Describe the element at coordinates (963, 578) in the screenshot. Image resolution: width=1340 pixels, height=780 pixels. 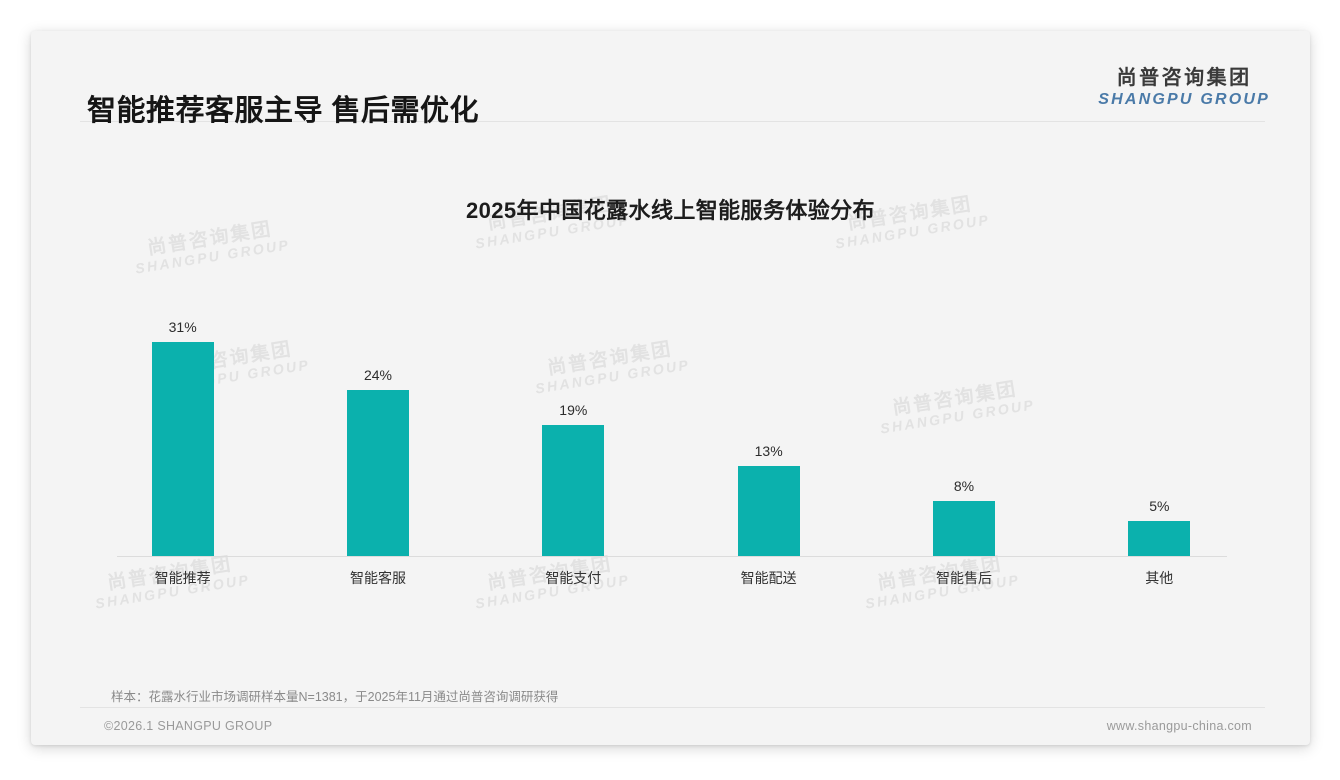
I see `x-axis-label: 智能售后` at that location.